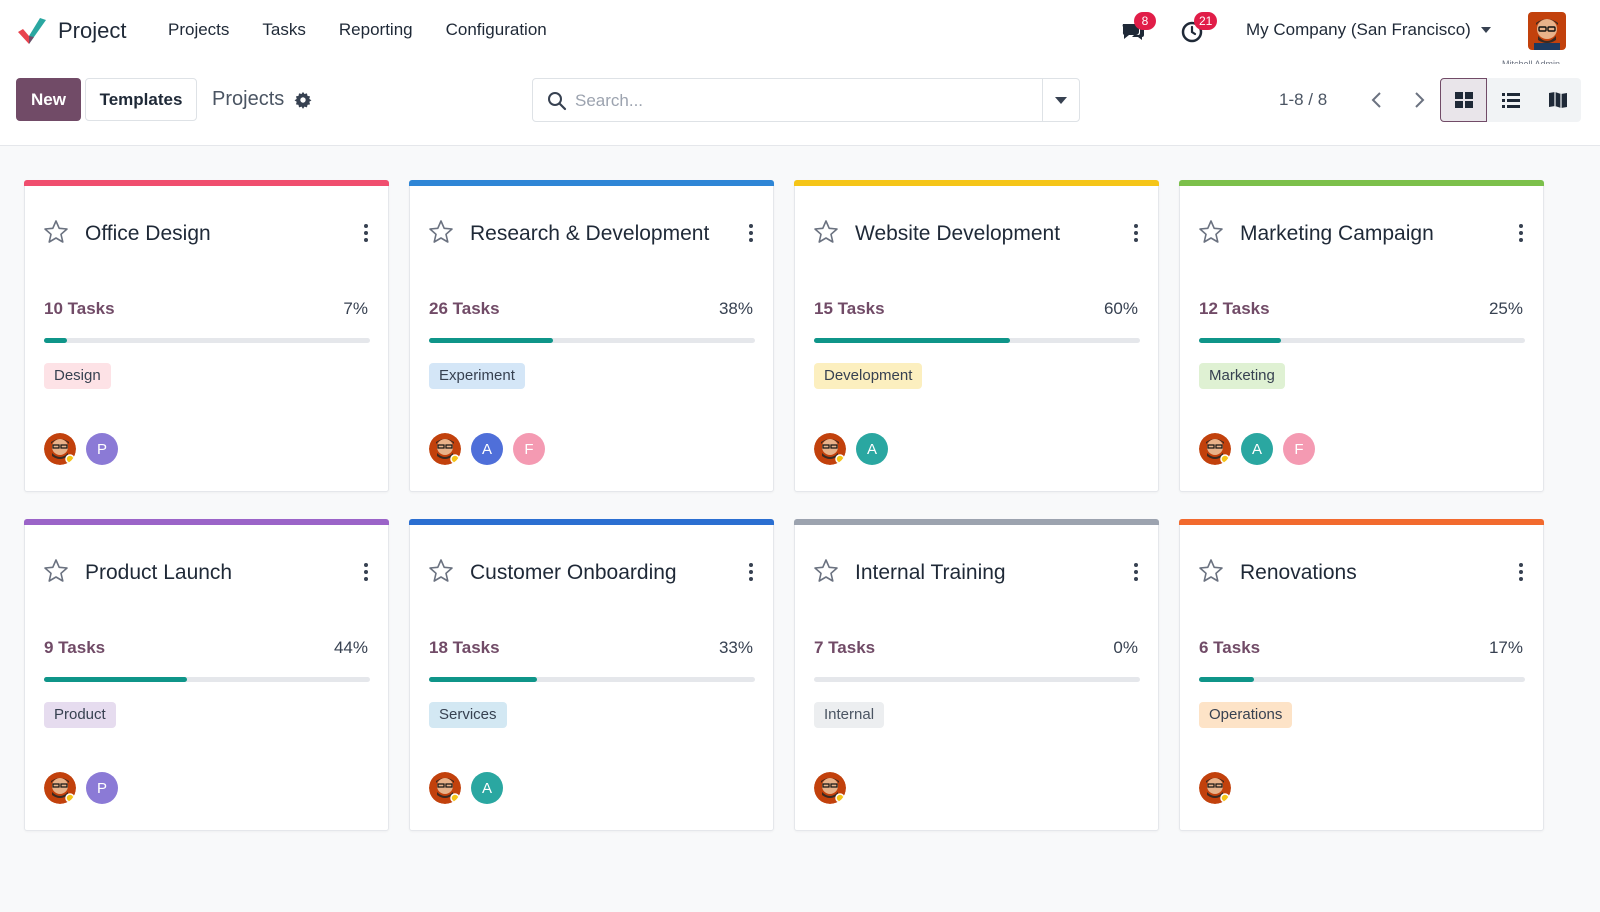 The height and width of the screenshot is (912, 1600). I want to click on project-name: Renovations, so click(1298, 572).